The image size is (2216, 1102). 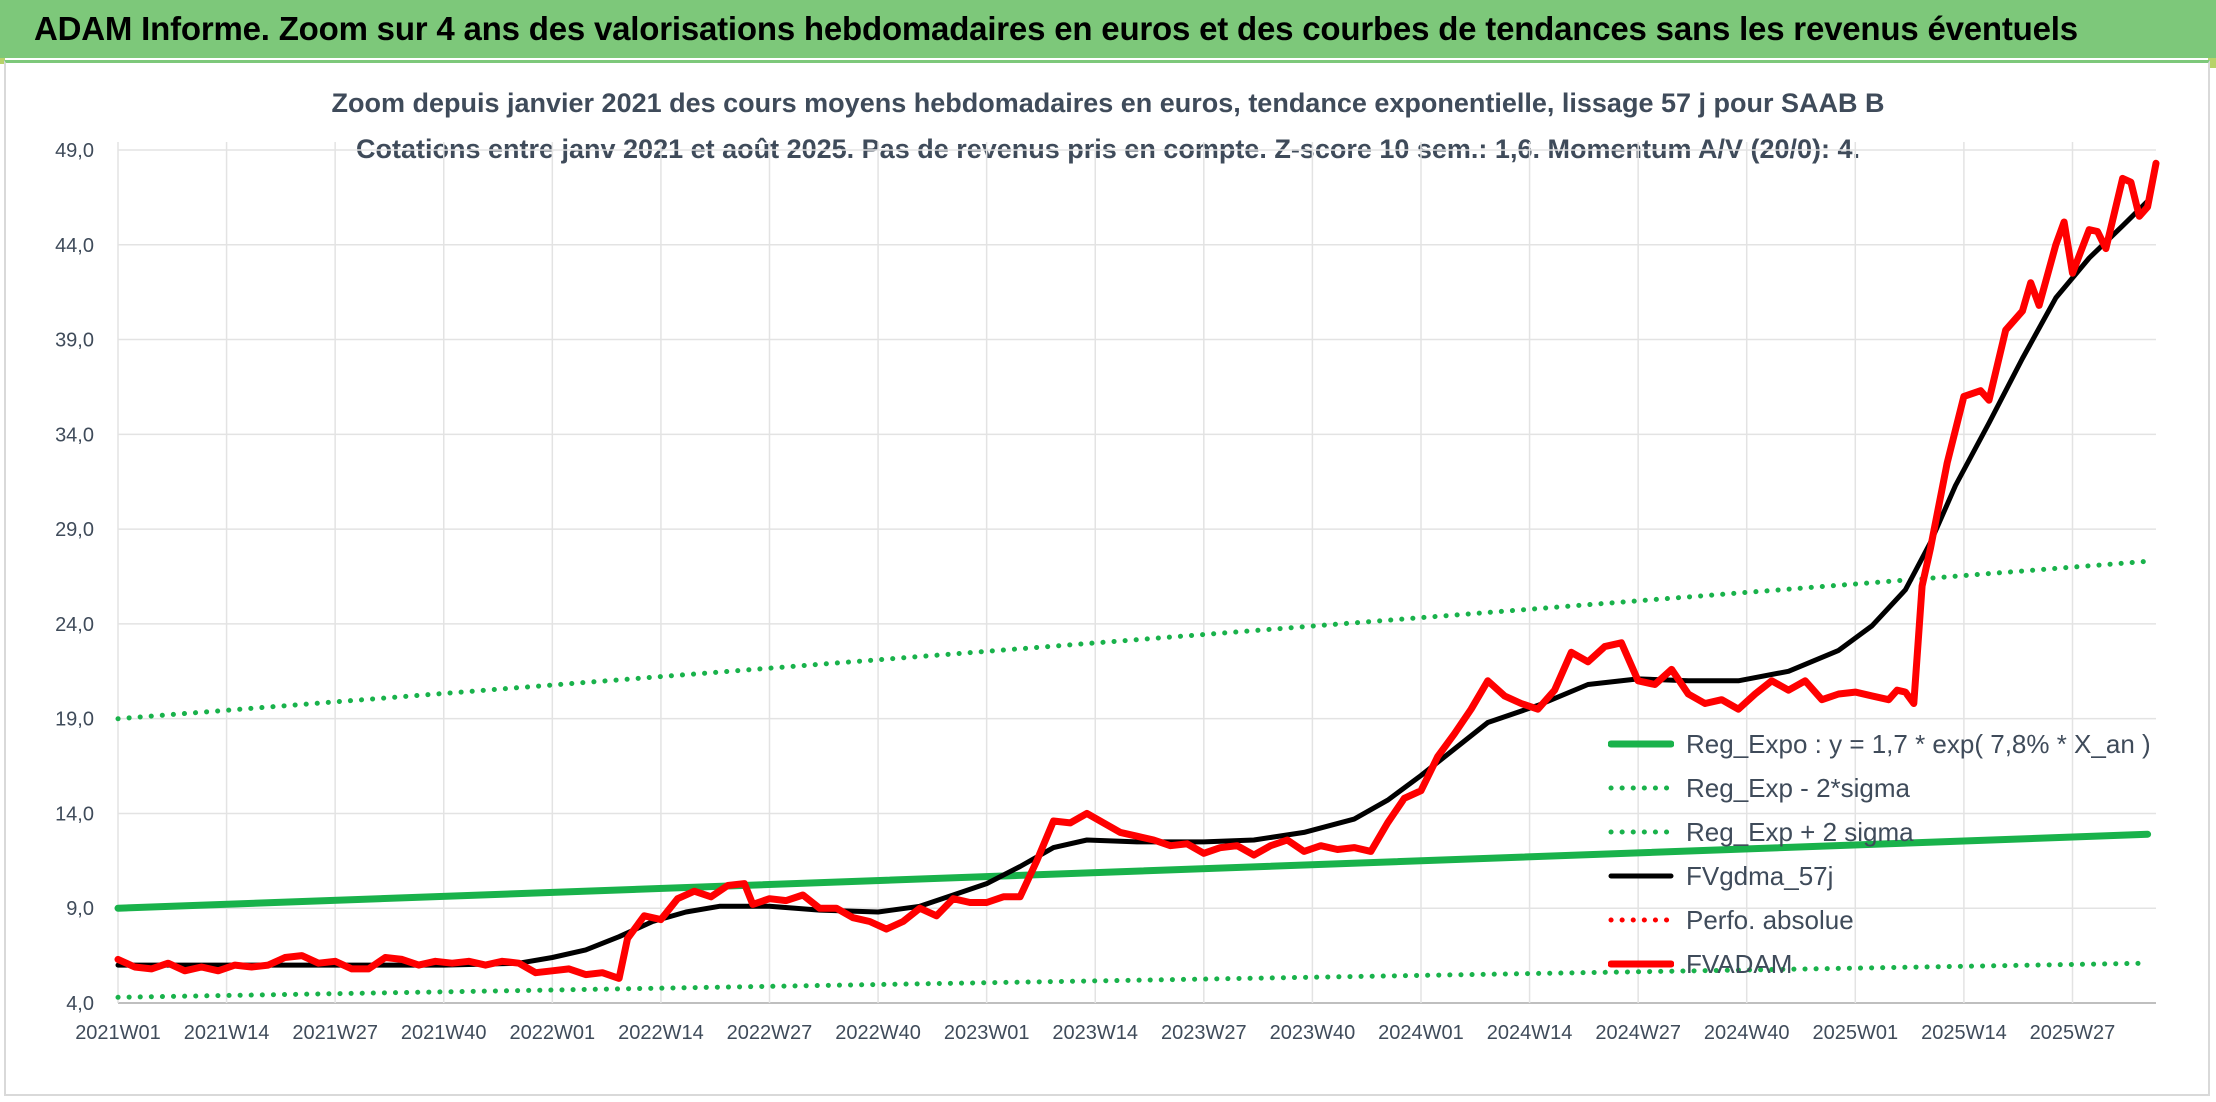 What do you see at coordinates (227, 1033) in the screenshot?
I see `x-tick-label: 2021W14` at bounding box center [227, 1033].